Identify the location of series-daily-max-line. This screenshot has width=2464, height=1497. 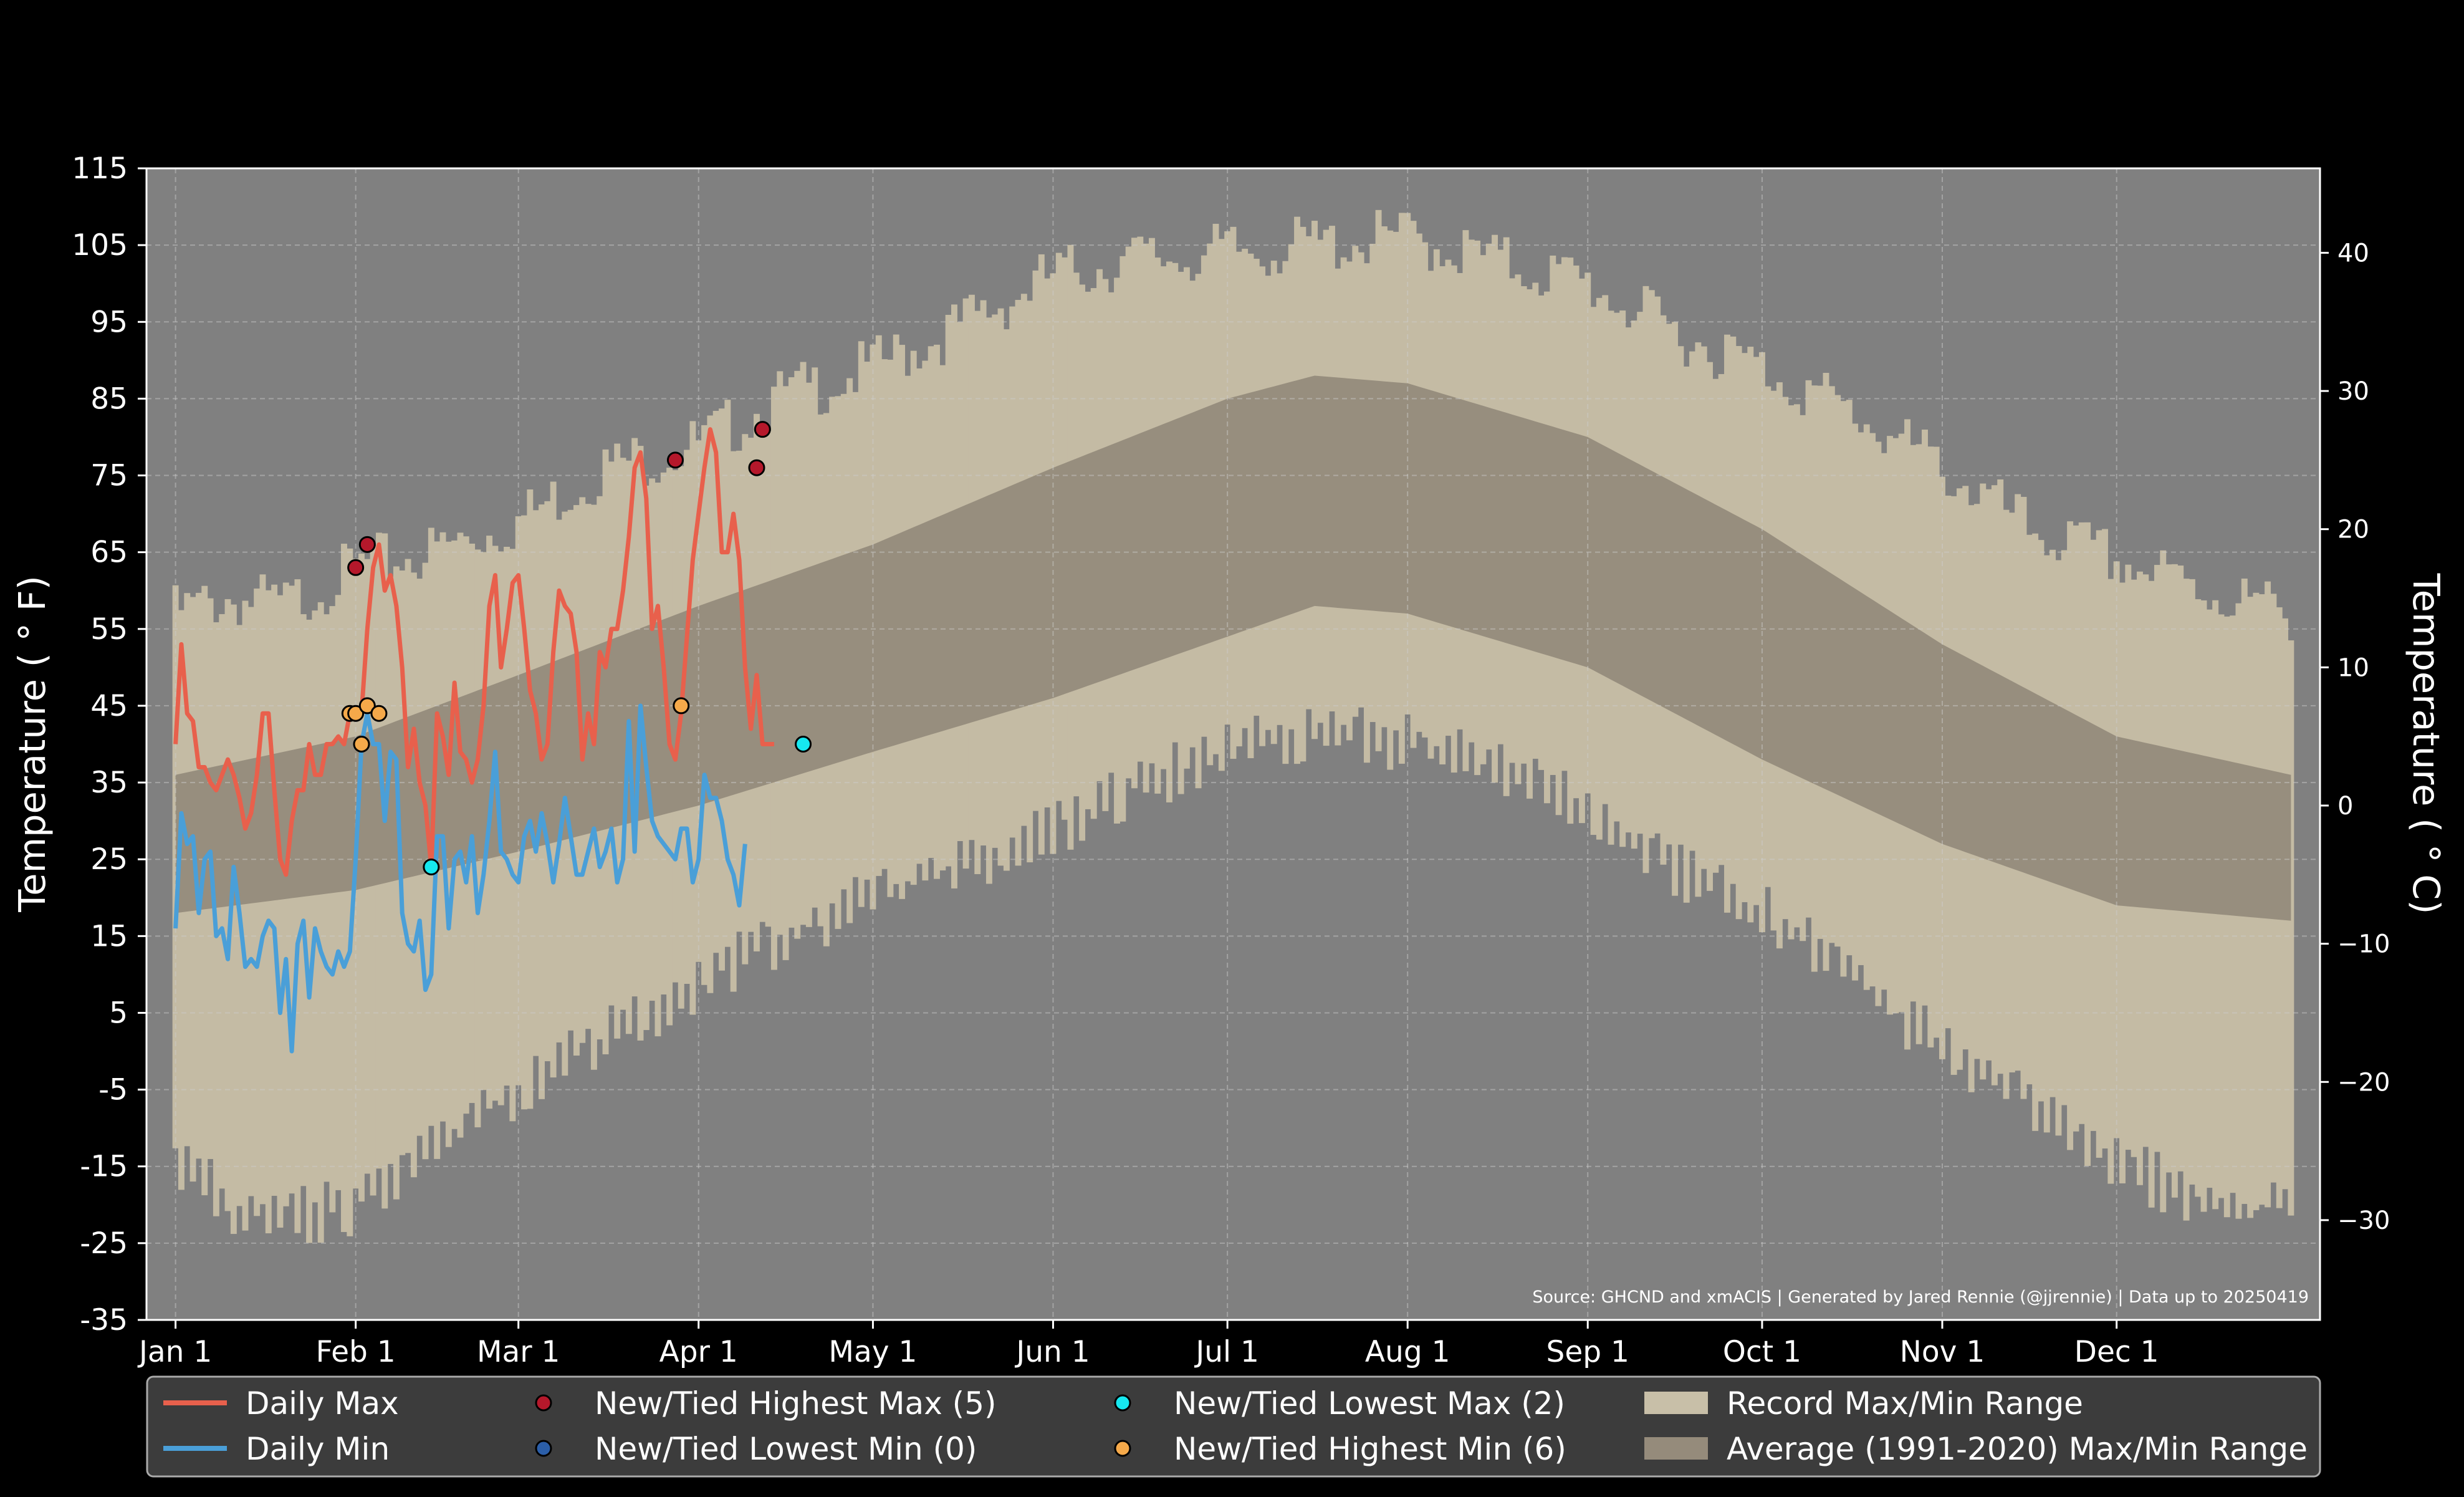
(473, 652).